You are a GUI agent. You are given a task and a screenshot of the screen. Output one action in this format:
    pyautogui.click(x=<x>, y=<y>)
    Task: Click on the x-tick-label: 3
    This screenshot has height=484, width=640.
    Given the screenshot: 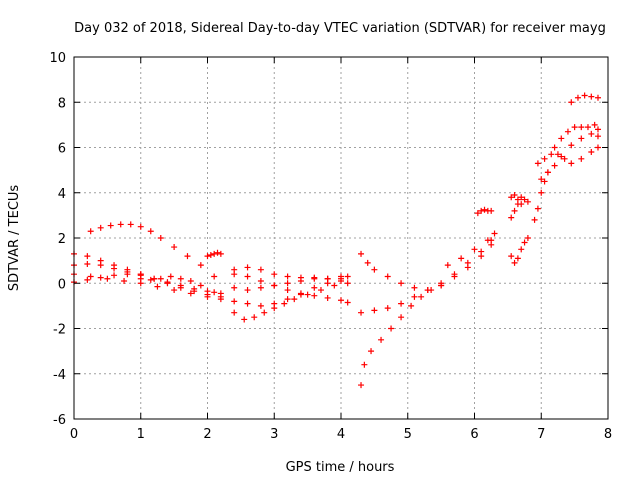 What is the action you would take?
    pyautogui.click(x=274, y=434)
    